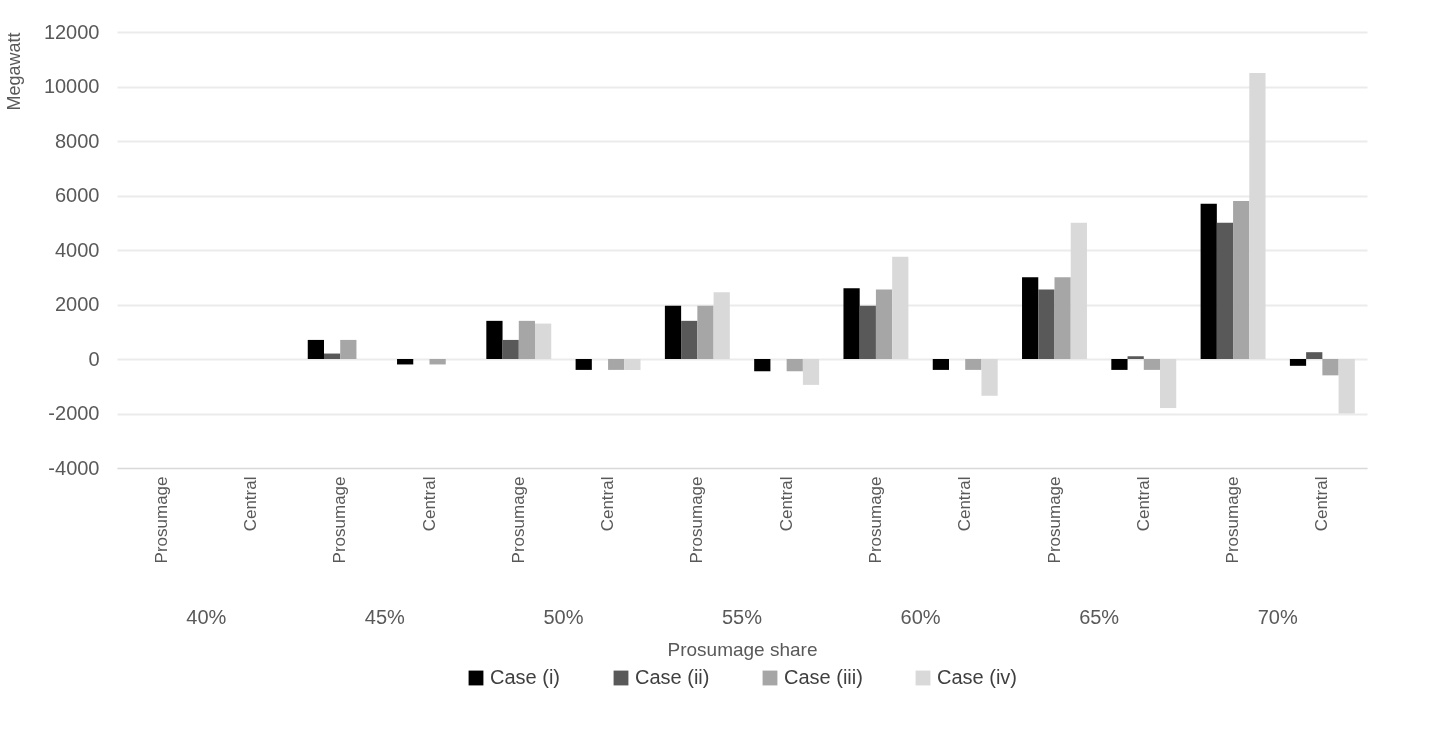 The height and width of the screenshot is (752, 1451). What do you see at coordinates (1277, 617) in the screenshot?
I see `text: 70%` at bounding box center [1277, 617].